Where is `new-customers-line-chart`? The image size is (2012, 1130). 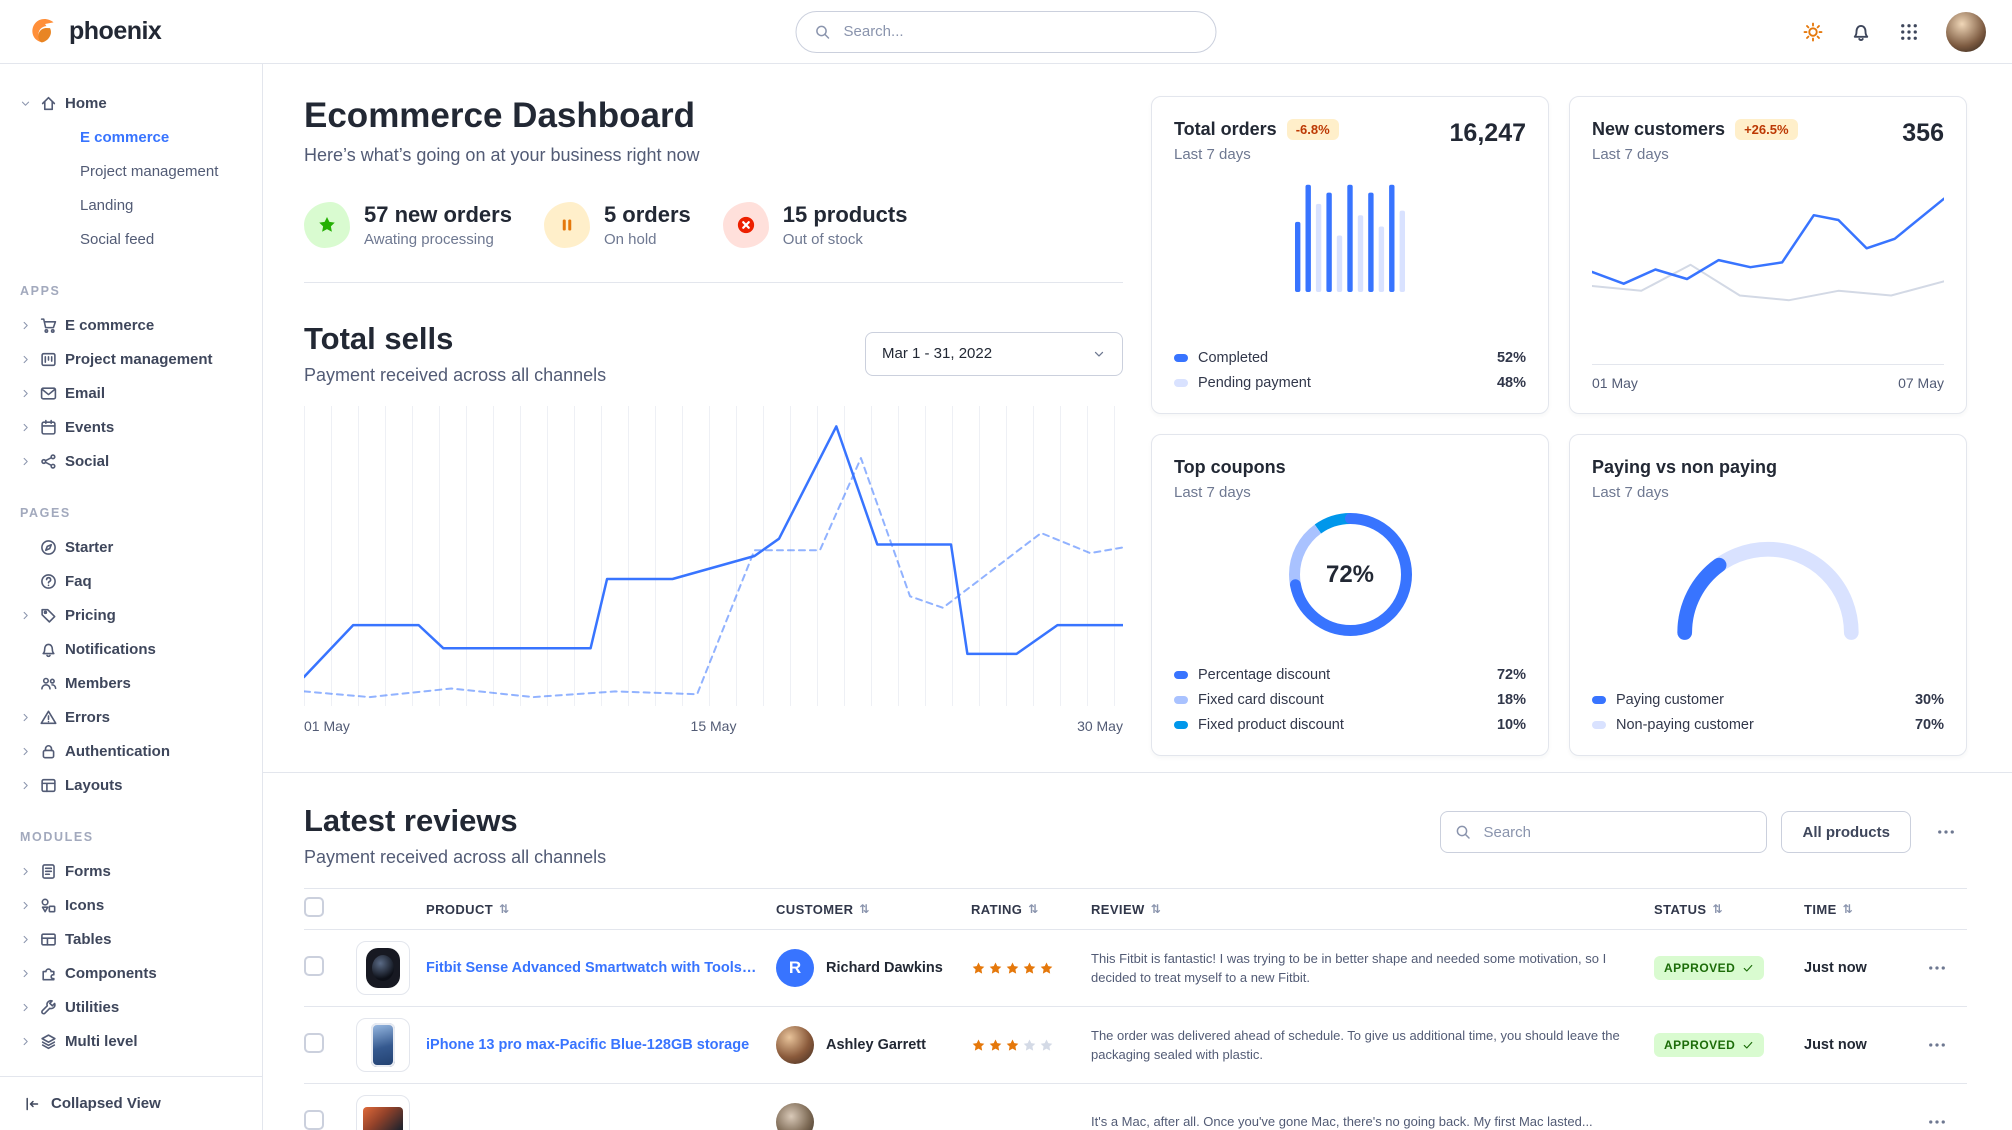
new-customers-line-chart is located at coordinates (1768, 253).